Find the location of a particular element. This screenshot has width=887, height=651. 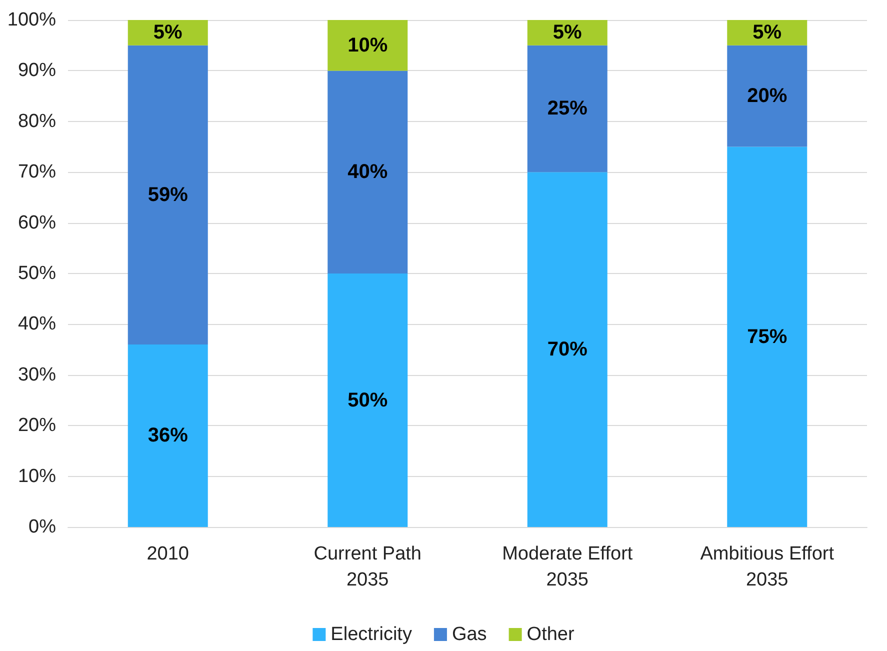

data-label: 75% is located at coordinates (767, 337).